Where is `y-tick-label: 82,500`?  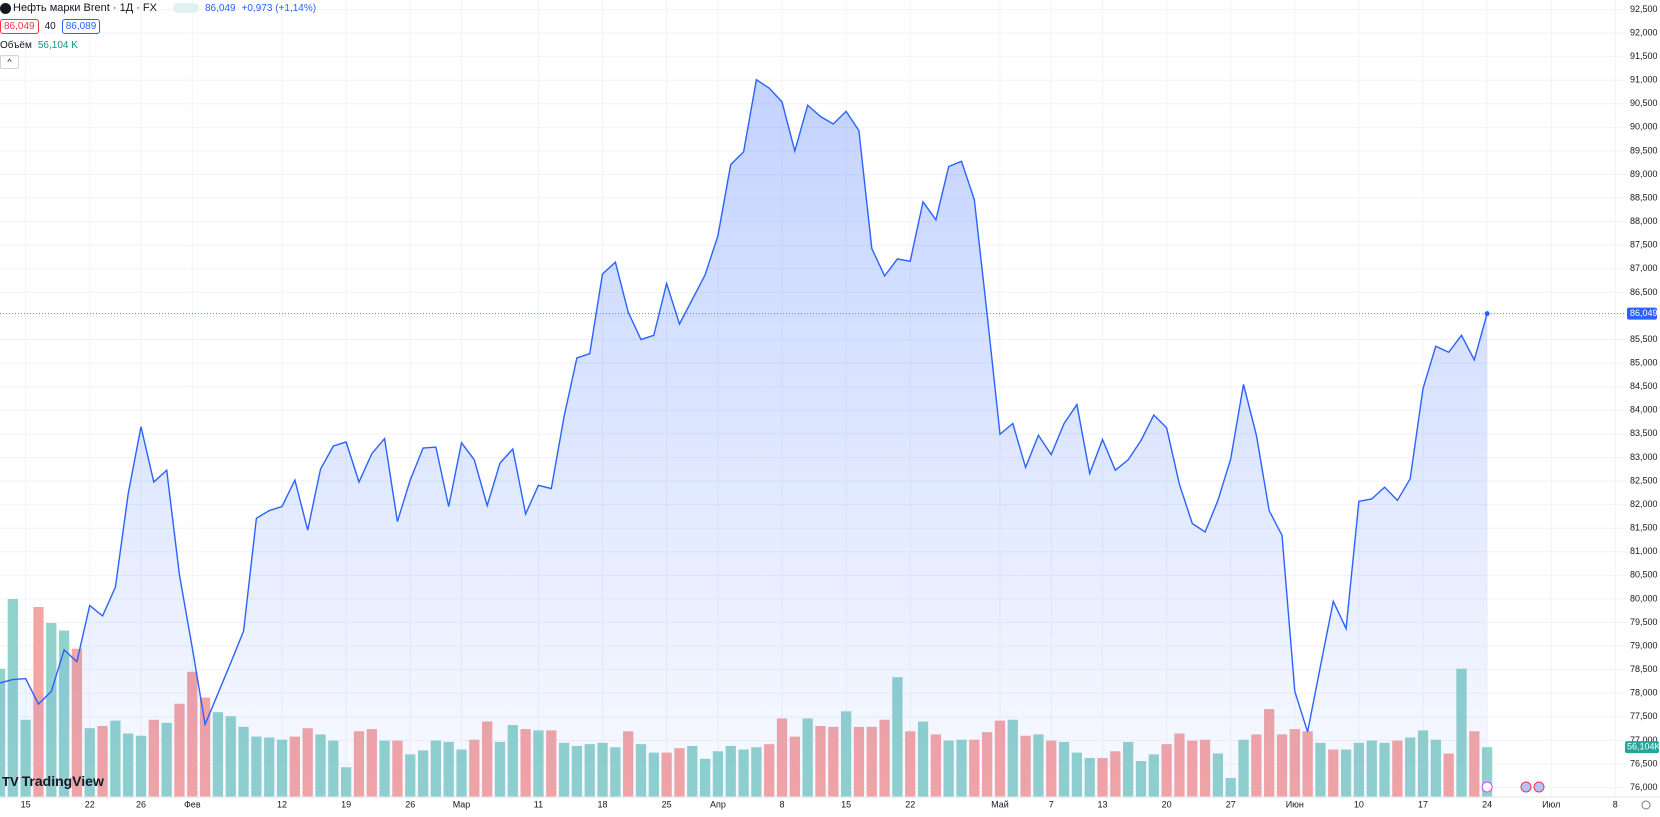 y-tick-label: 82,500 is located at coordinates (1644, 480).